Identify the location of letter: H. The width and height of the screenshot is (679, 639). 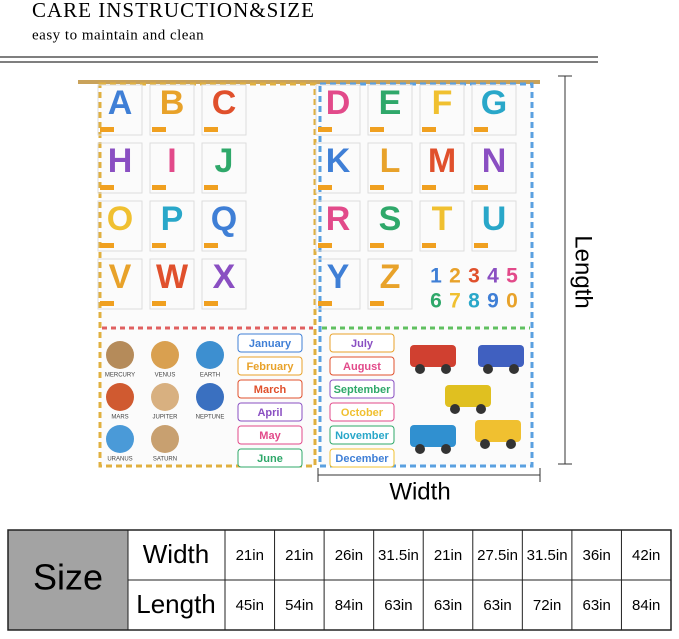
(120, 161).